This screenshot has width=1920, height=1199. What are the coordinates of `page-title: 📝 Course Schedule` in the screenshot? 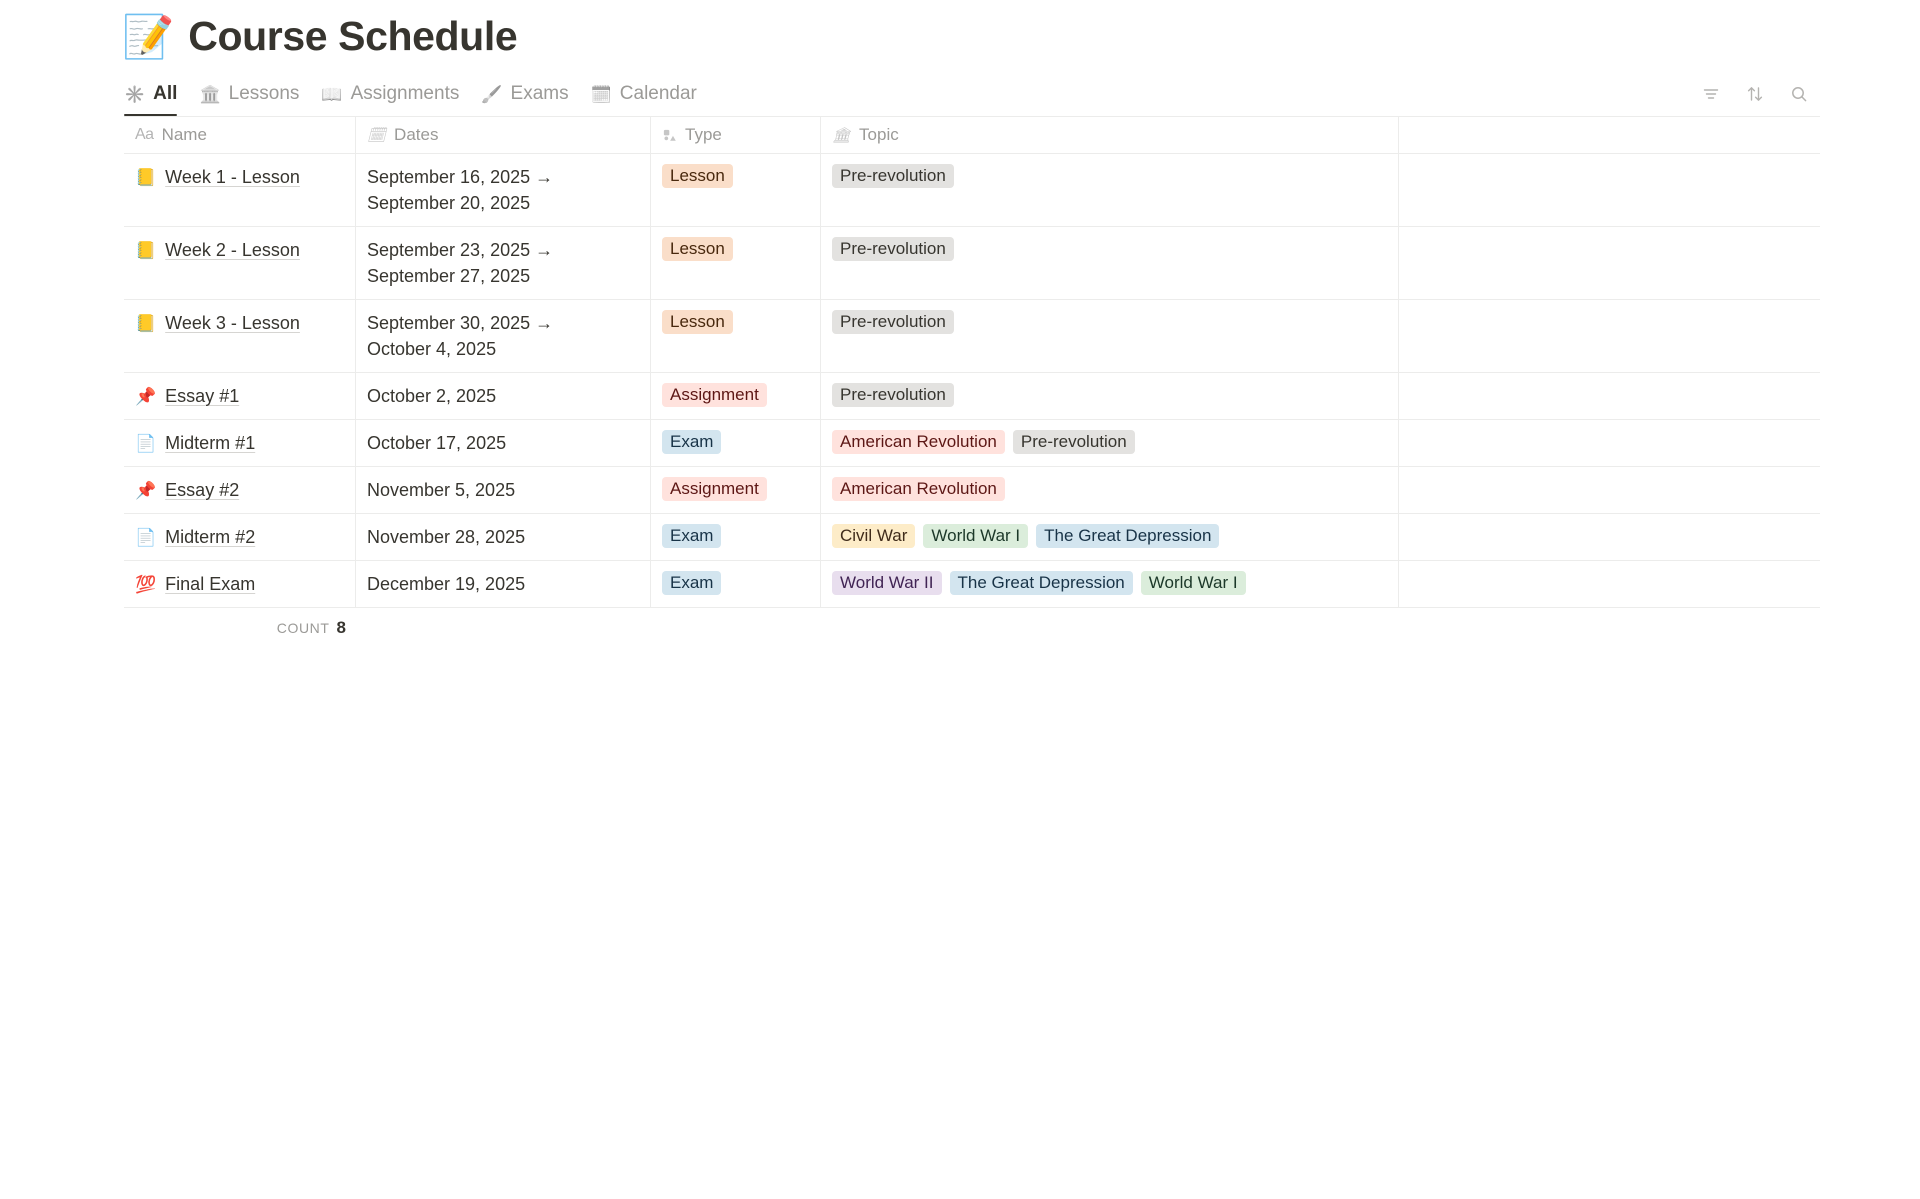 It's located at (960, 31).